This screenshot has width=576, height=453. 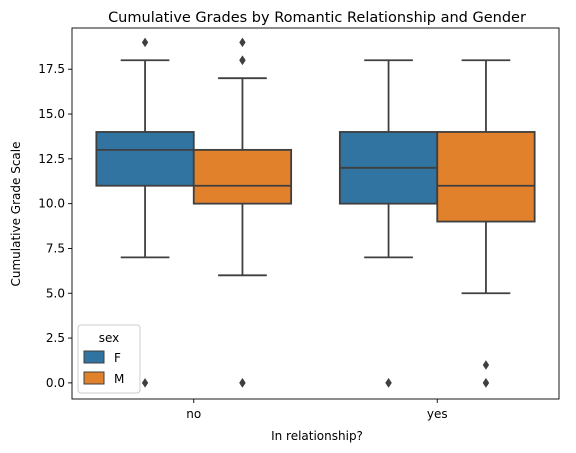 What do you see at coordinates (193, 414) in the screenshot?
I see `x-tick-label: no` at bounding box center [193, 414].